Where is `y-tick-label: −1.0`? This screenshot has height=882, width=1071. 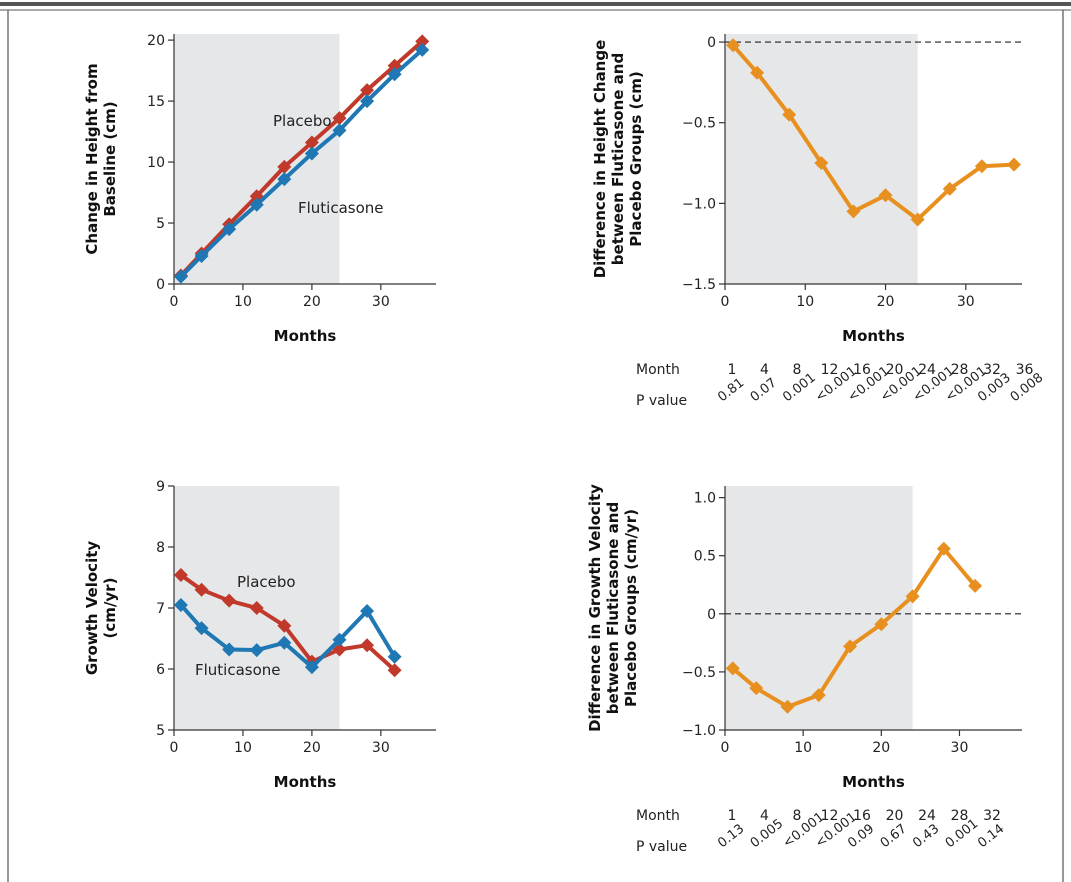
y-tick-label: −1.0 is located at coordinates (699, 731).